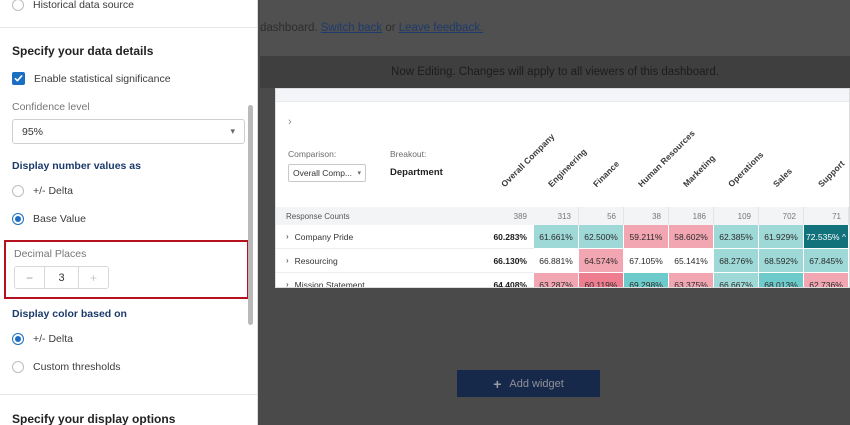 The image size is (850, 425). Describe the element at coordinates (510, 280) in the screenshot. I see `overall-value: 64.408%` at that location.